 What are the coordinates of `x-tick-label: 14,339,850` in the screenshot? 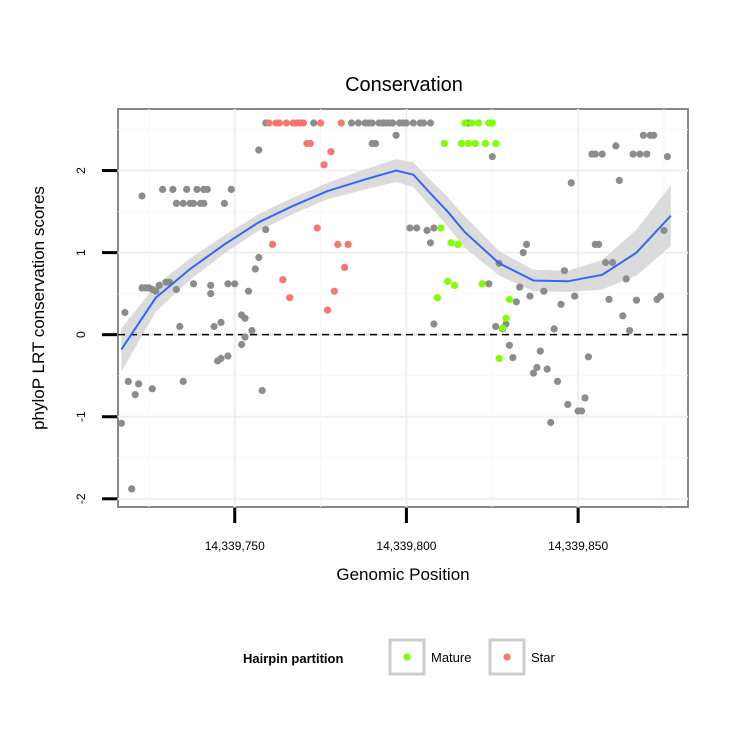 It's located at (578, 546).